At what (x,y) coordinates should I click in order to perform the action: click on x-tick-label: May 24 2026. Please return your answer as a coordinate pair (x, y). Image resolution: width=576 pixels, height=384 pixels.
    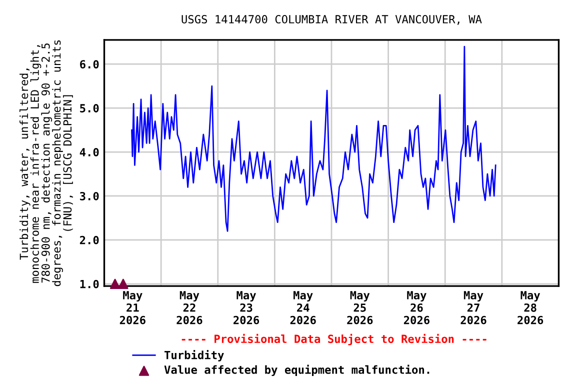
    Looking at the image, I should click on (303, 307).